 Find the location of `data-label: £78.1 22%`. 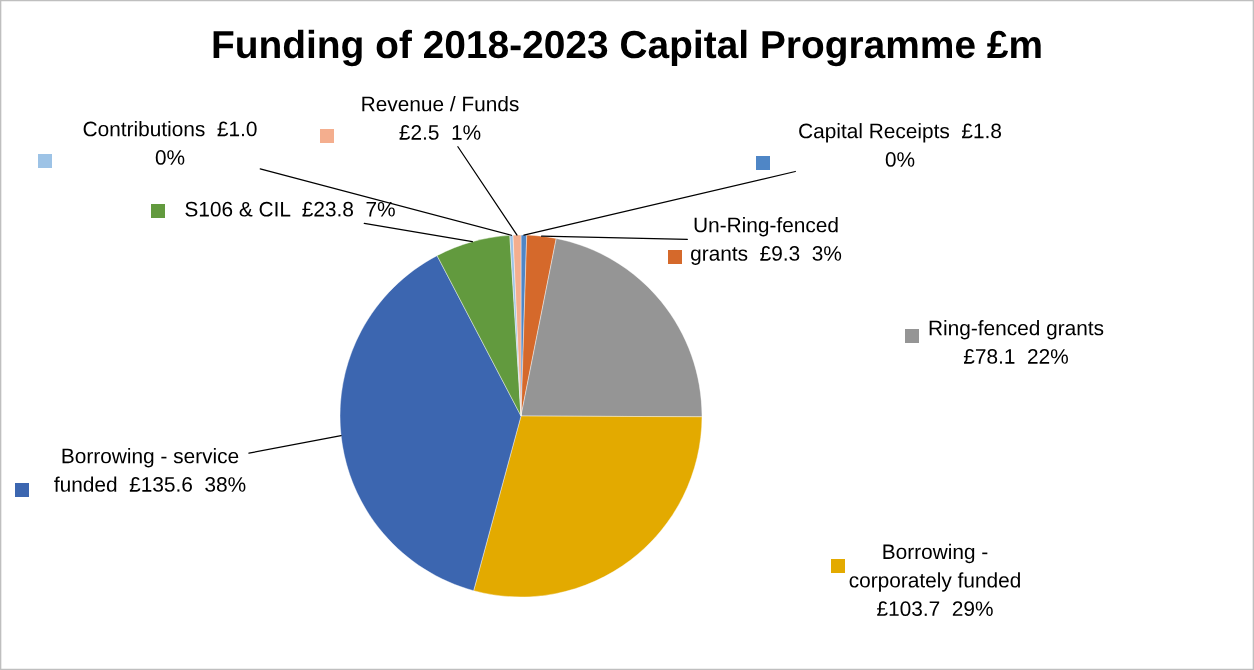

data-label: £78.1 22% is located at coordinates (1015, 356).